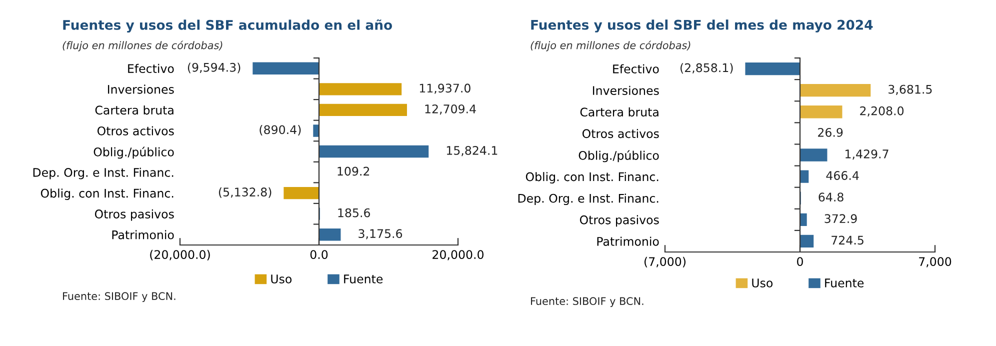  I want to click on data-label: 724.5, so click(848, 240).